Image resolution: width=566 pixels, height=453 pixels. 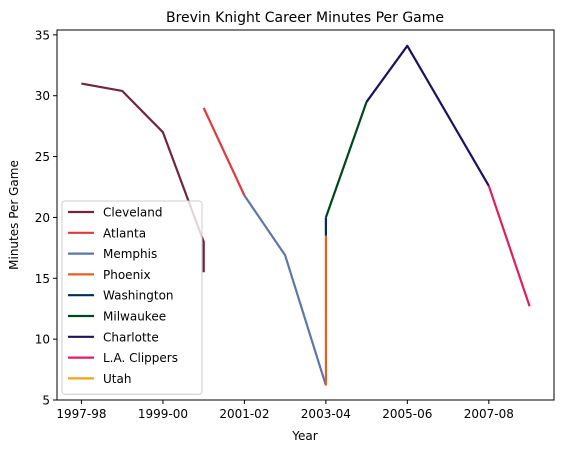 What do you see at coordinates (42, 340) in the screenshot?
I see `y-tick-label-1: 10` at bounding box center [42, 340].